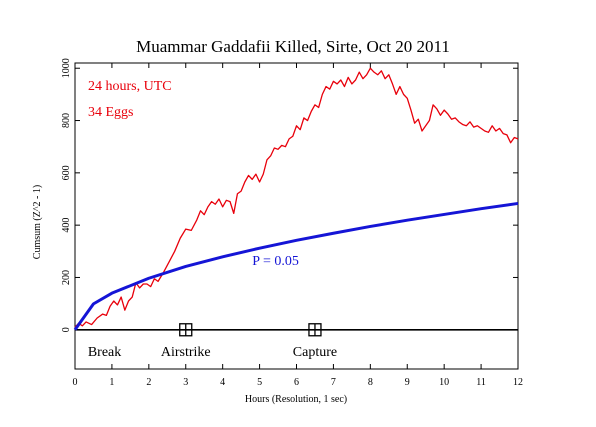 The image size is (596, 427). What do you see at coordinates (66, 68) in the screenshot?
I see `y-tick-label: 1000` at bounding box center [66, 68].